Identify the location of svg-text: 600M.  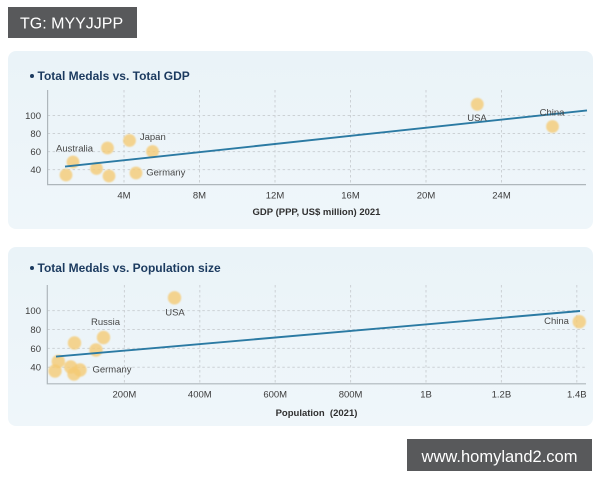
(275, 395).